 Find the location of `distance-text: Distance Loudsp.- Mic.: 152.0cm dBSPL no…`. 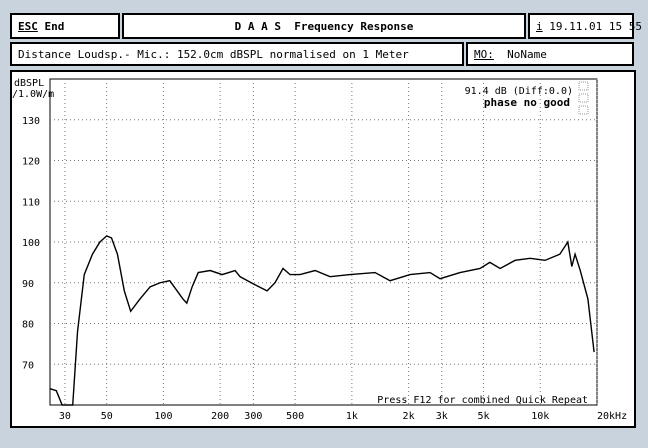

distance-text: Distance Loudsp.- Mic.: 152.0cm dBSPL no… is located at coordinates (213, 54).